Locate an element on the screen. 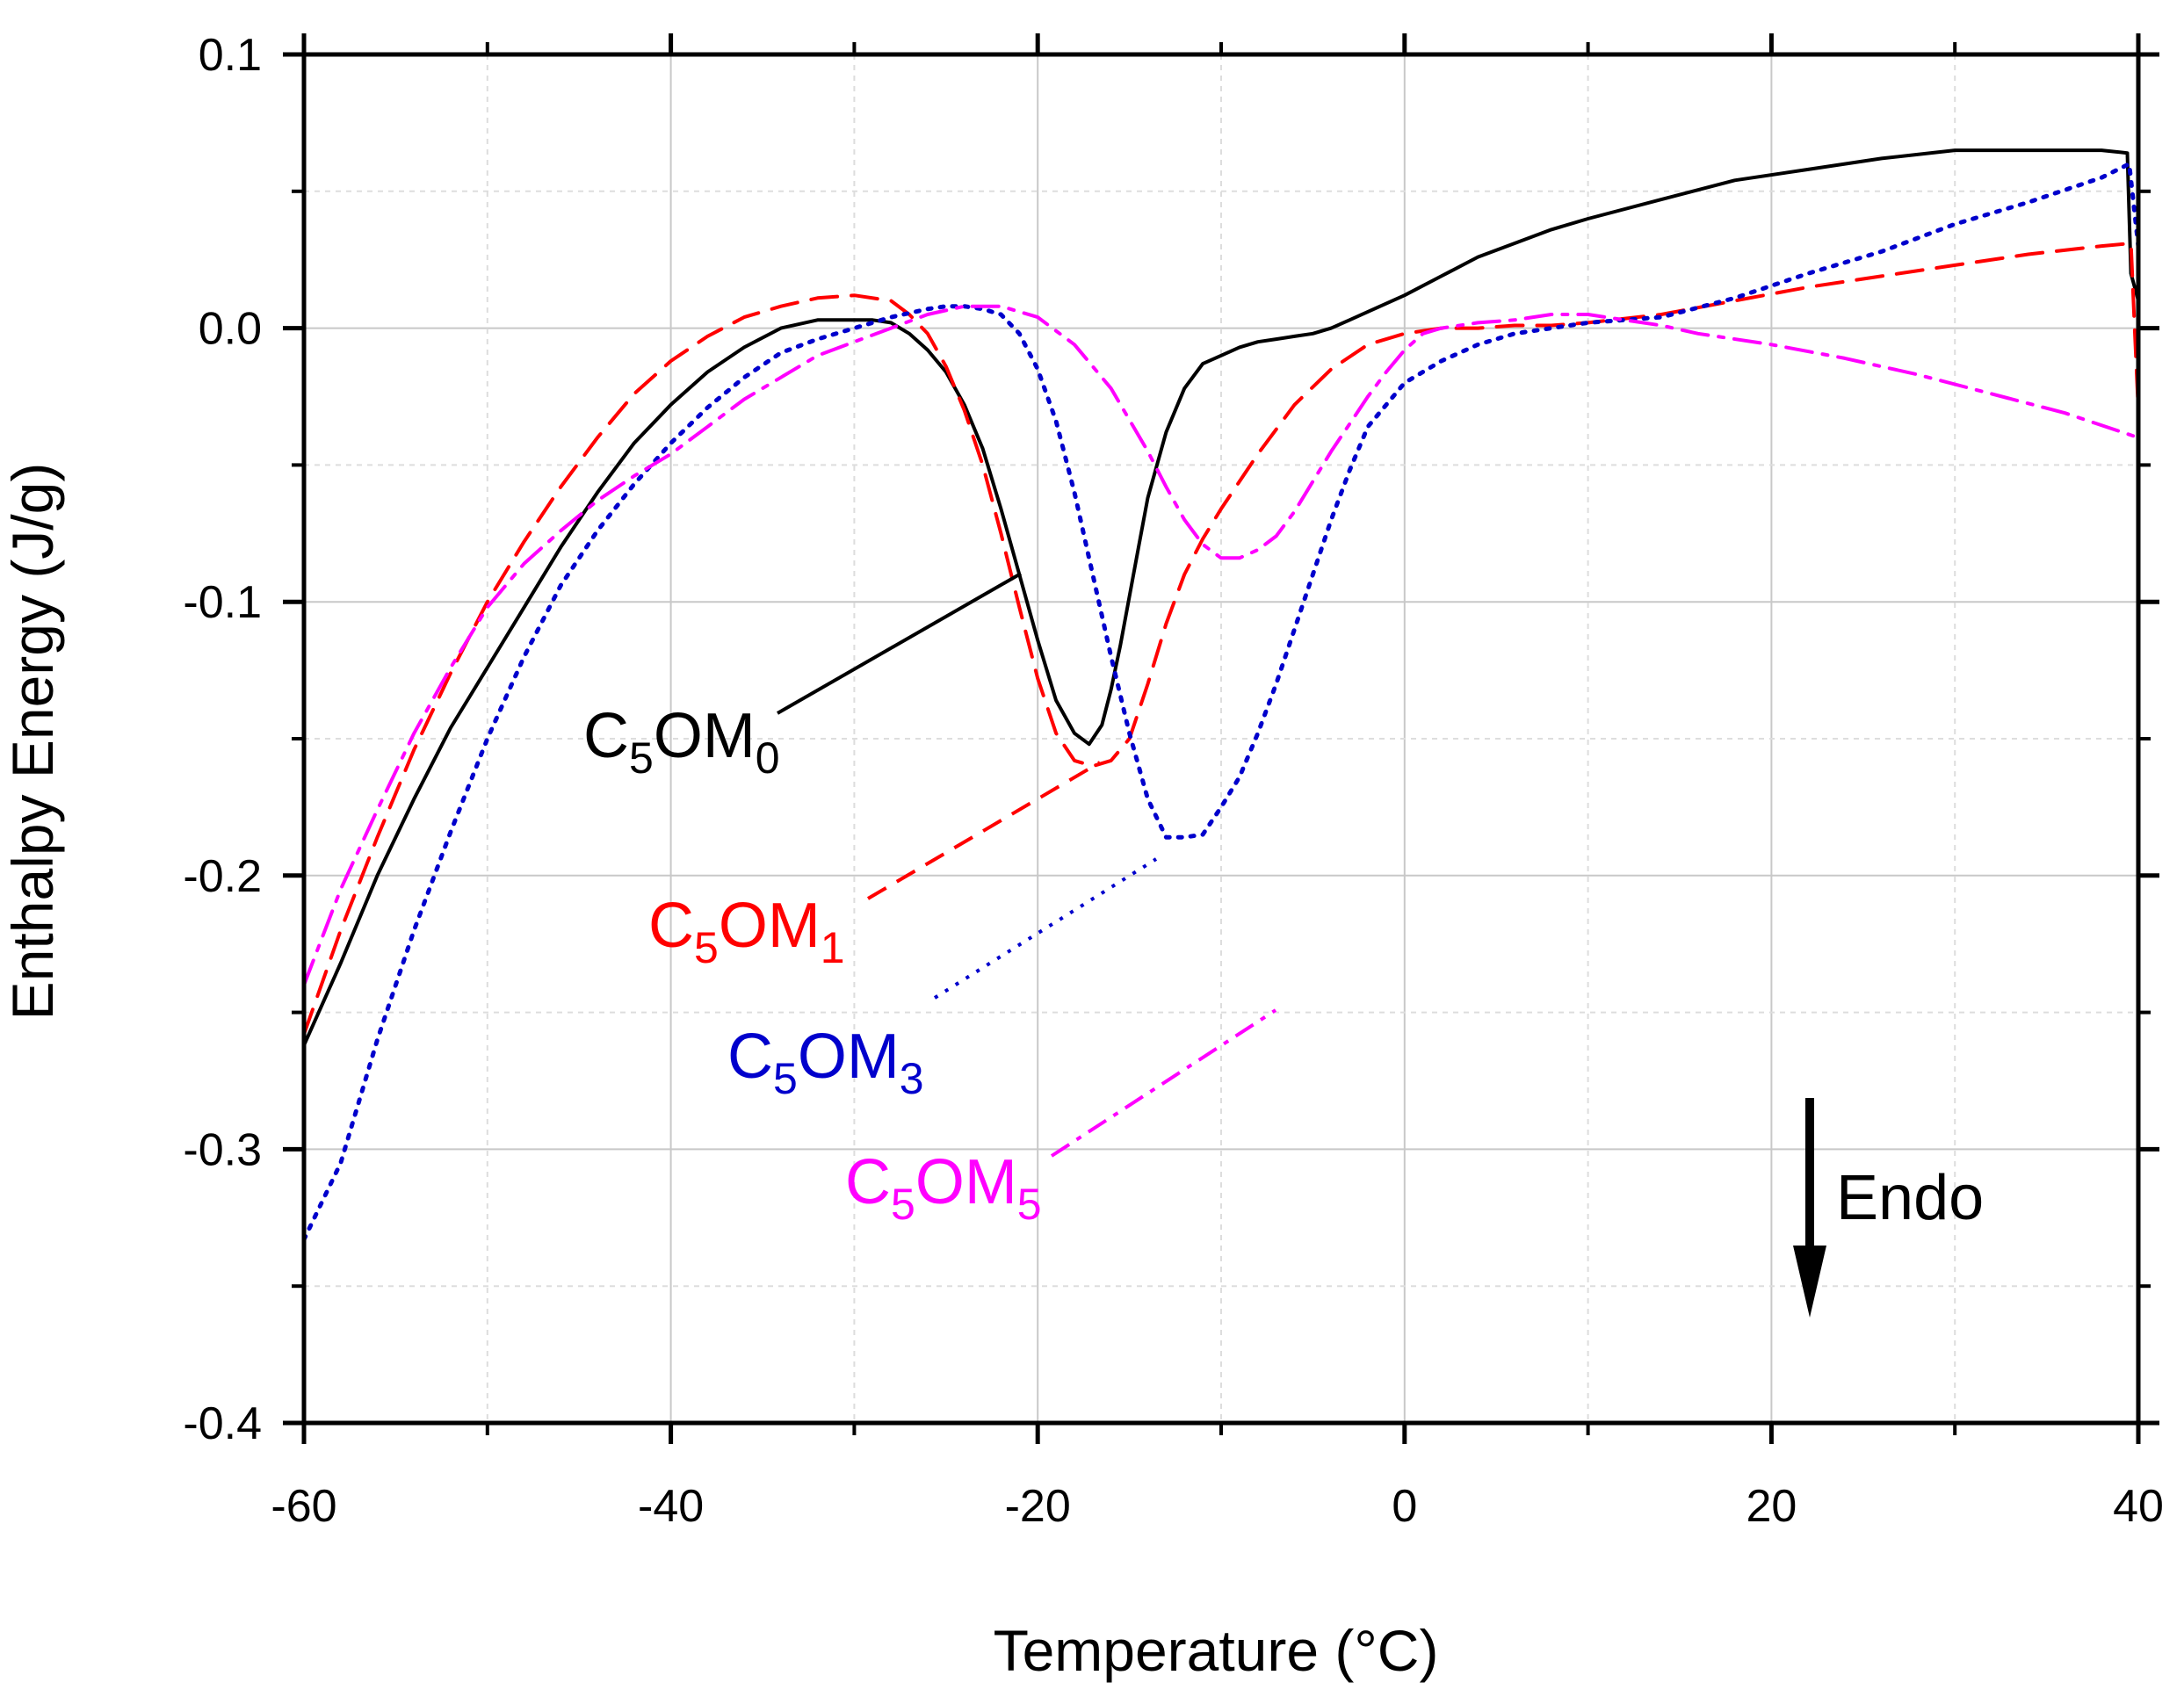 The height and width of the screenshot is (1697, 2184). y-tick-label: -0.4 is located at coordinates (222, 1423).